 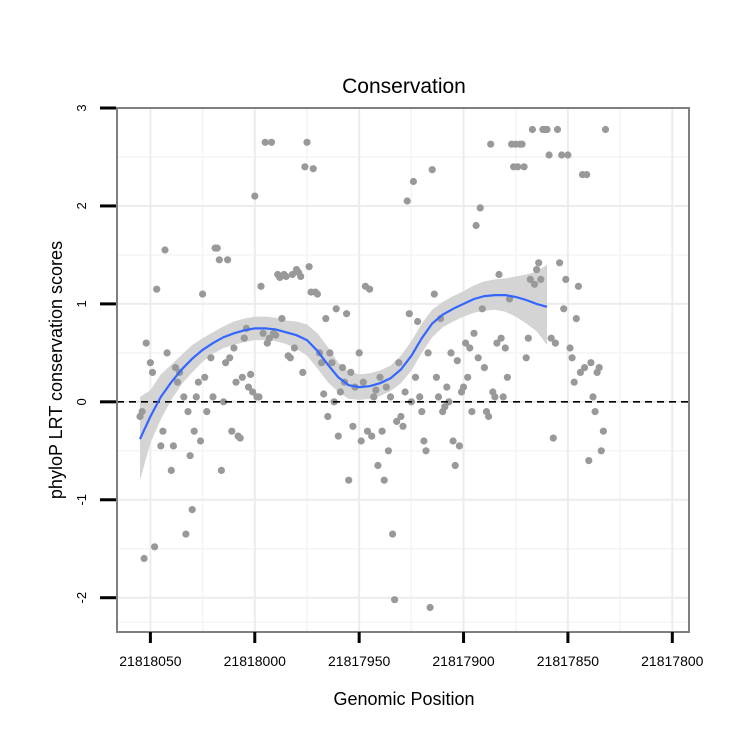 I want to click on x-tick-label: 21818000, so click(x=255, y=661).